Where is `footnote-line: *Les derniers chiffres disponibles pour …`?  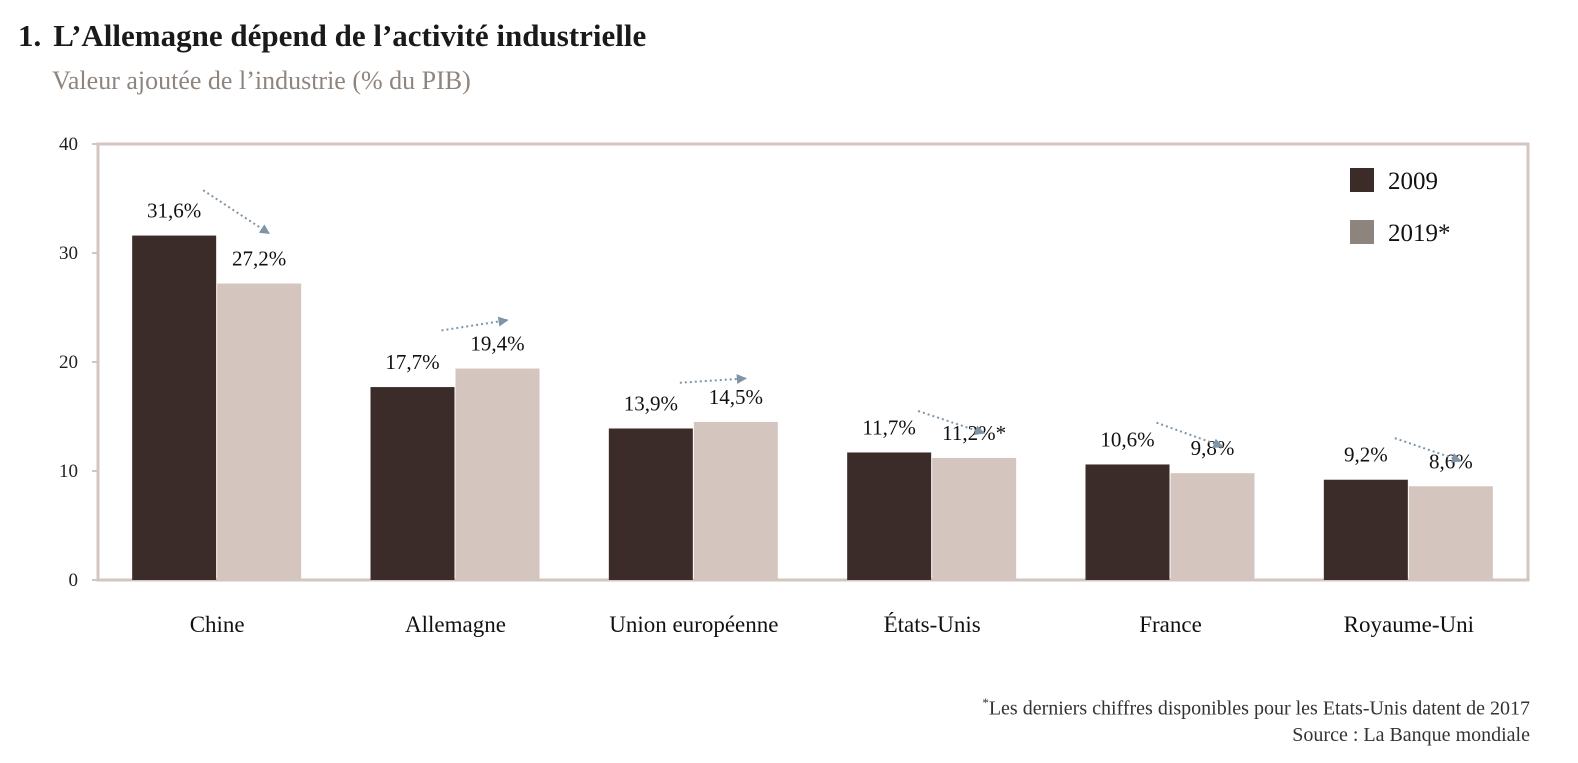 footnote-line: *Les derniers chiffres disponibles pour … is located at coordinates (1256, 706).